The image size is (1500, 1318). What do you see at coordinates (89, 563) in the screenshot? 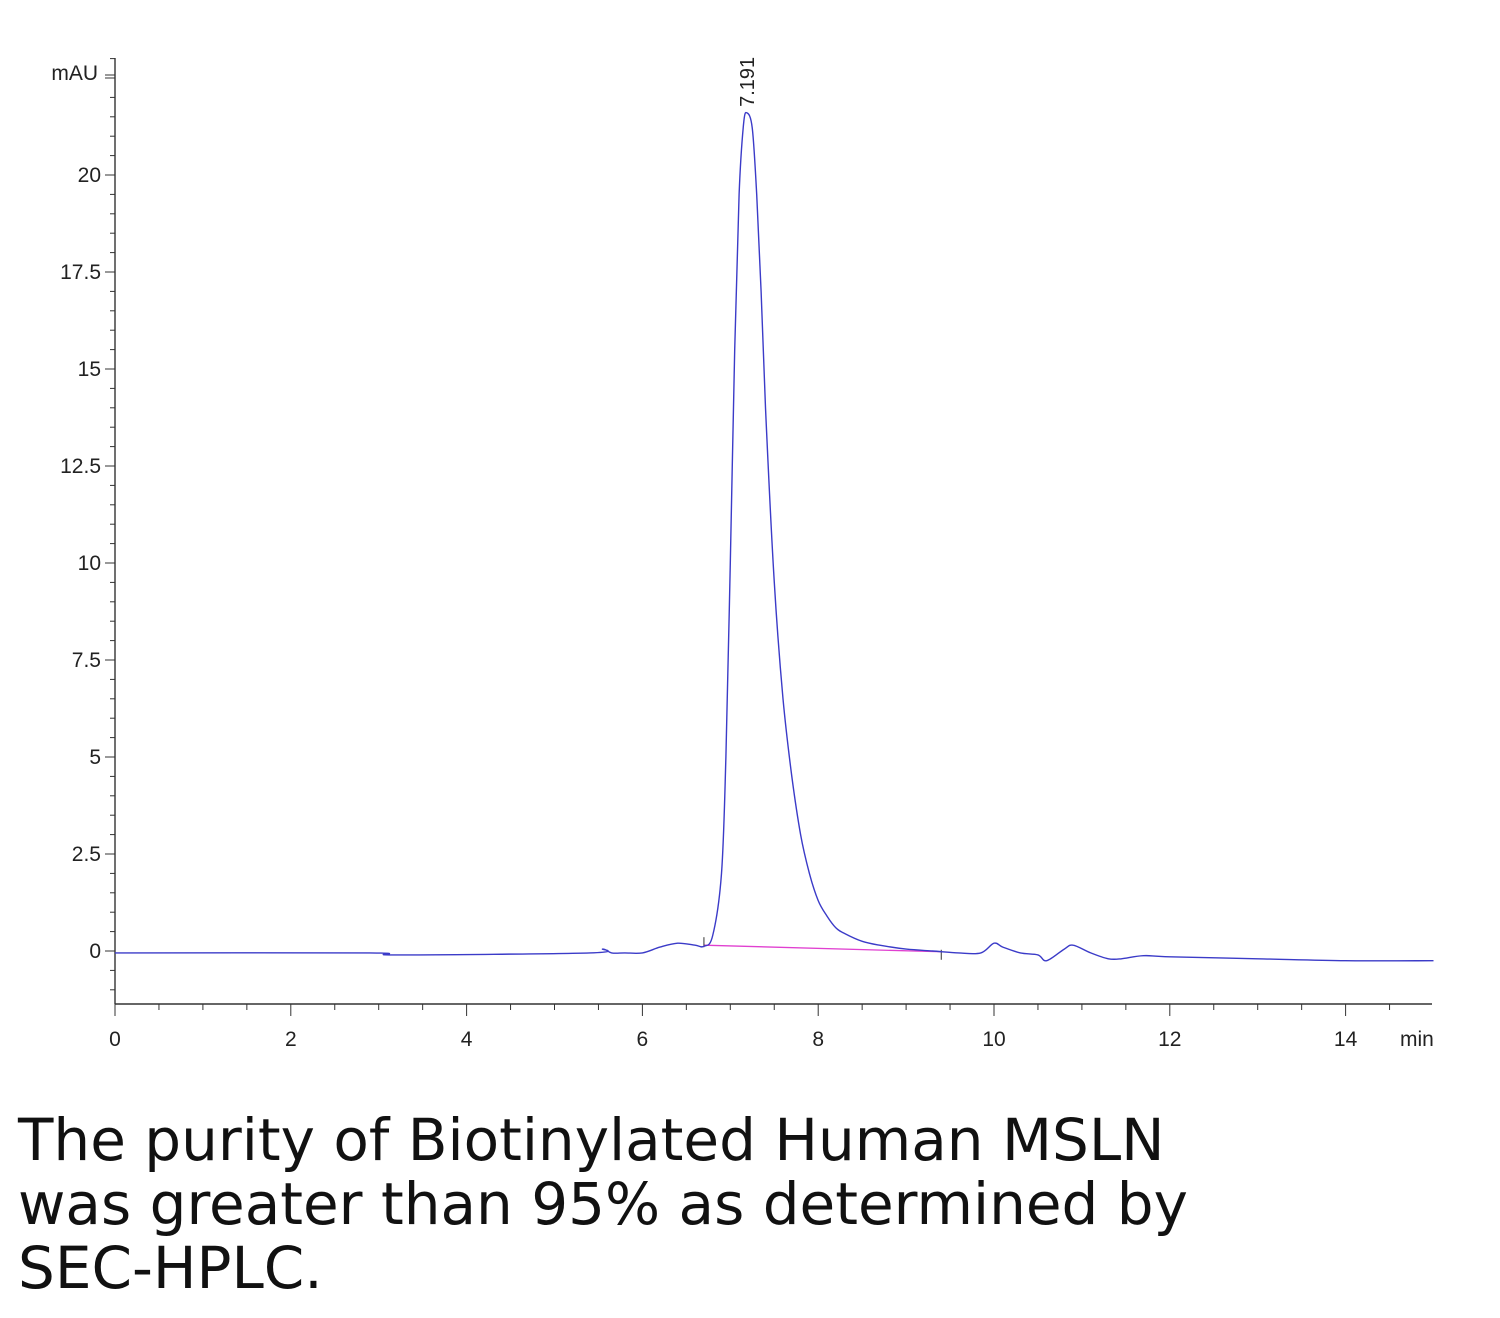
I see `y-tick-label: 10` at bounding box center [89, 563].